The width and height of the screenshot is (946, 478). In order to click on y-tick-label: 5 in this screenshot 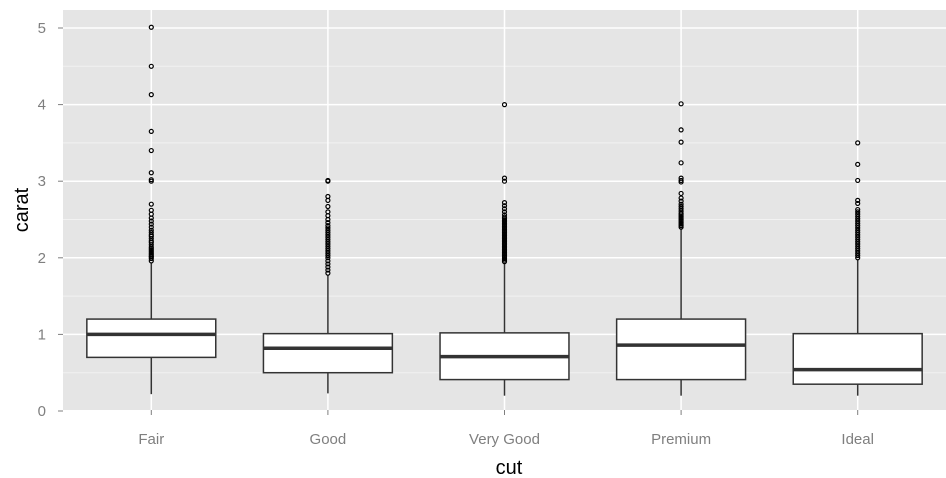, I will do `click(42, 28)`.